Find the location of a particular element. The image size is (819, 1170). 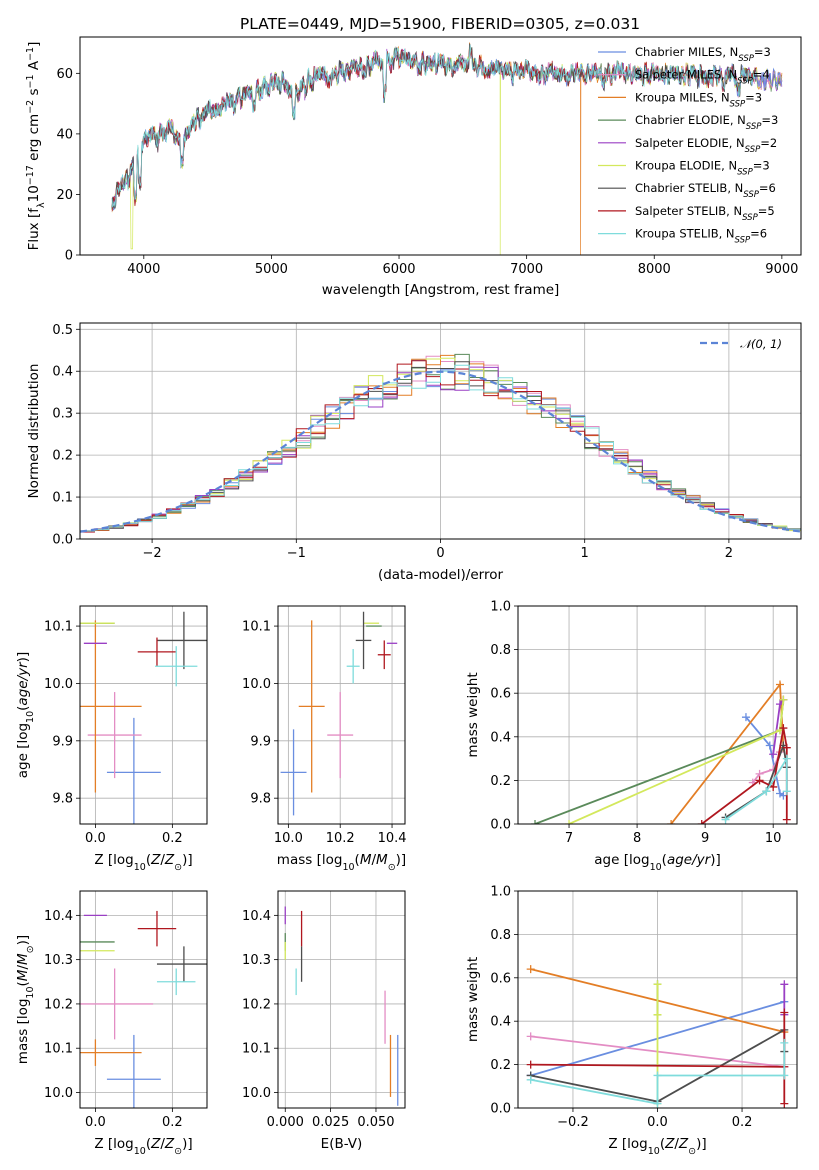

y-tick-label: 9.8 is located at coordinates (260, 799).